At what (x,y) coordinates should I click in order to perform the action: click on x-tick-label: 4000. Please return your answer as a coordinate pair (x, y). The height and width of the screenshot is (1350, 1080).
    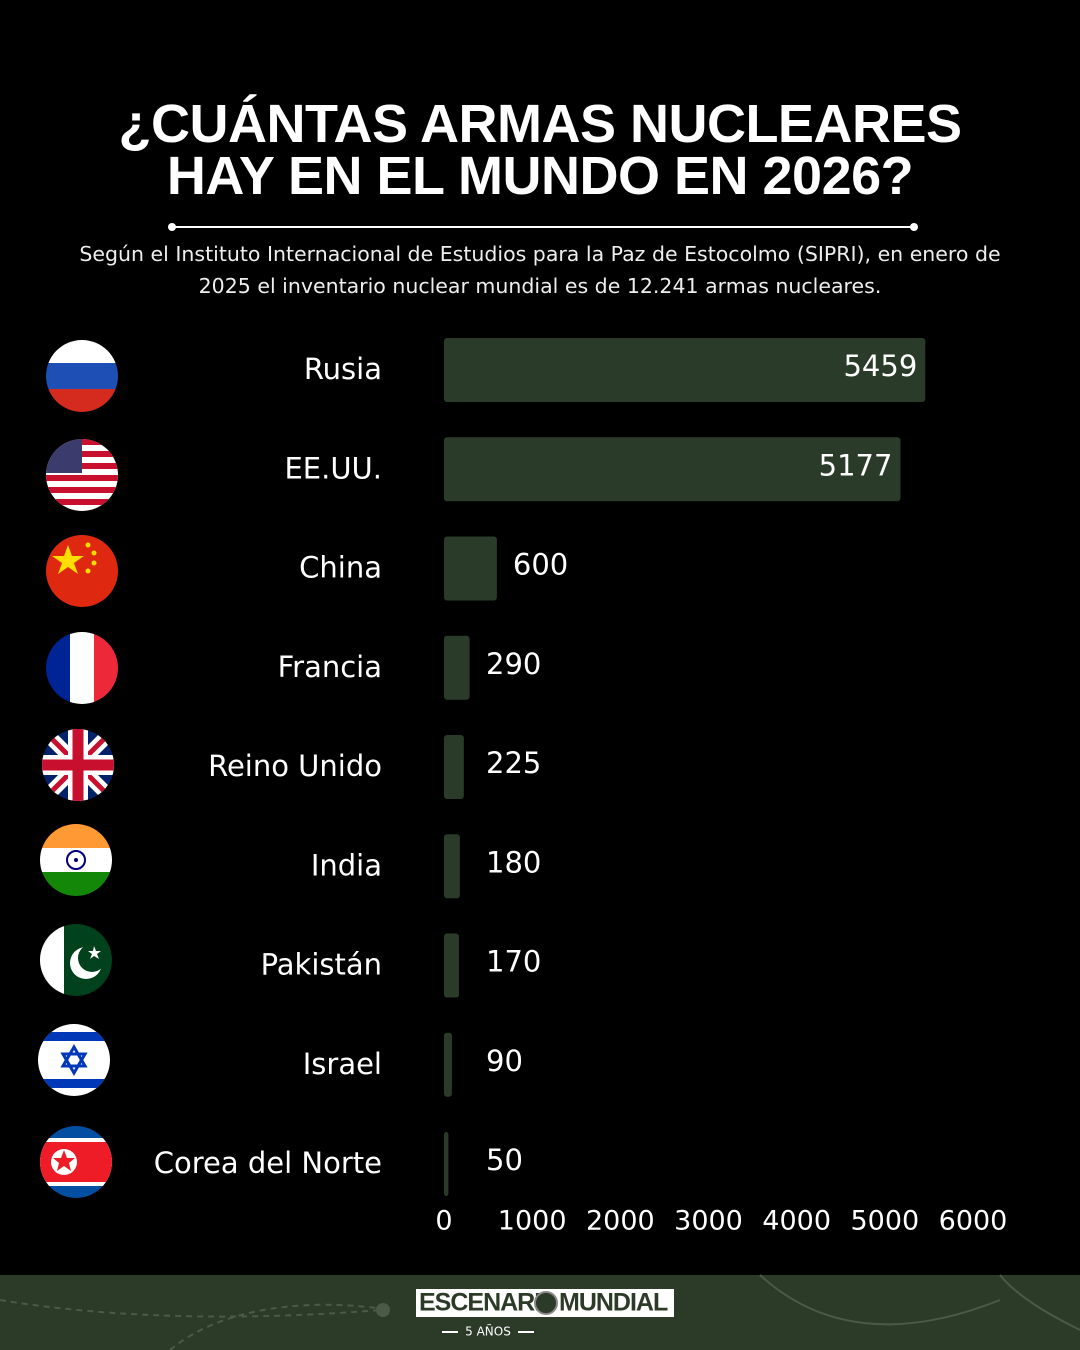
    Looking at the image, I should click on (796, 1221).